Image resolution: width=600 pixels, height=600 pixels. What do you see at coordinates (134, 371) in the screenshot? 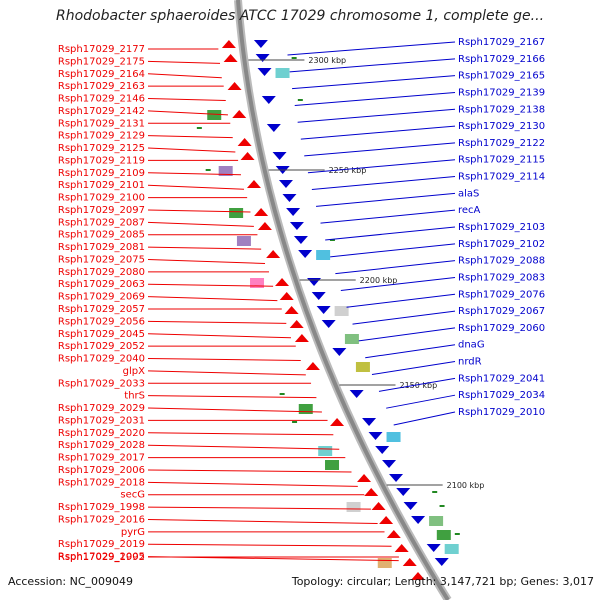
I see `gene-label-forward: glpX` at bounding box center [134, 371].